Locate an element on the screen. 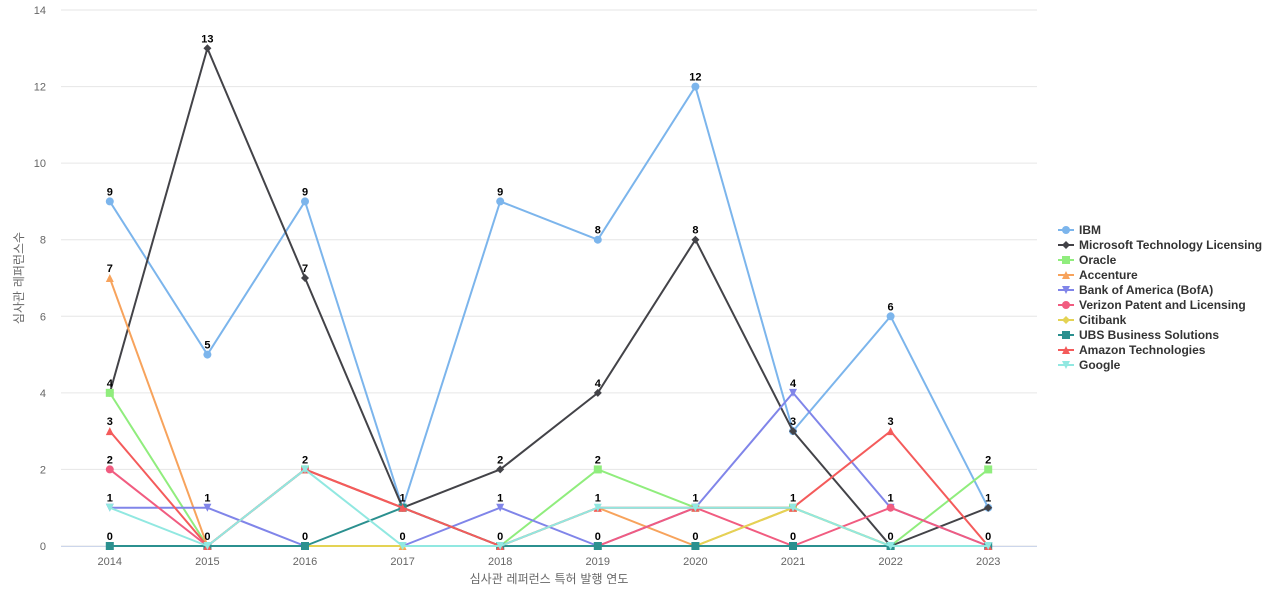 The width and height of the screenshot is (1280, 600). legend-label: Citibank is located at coordinates (1103, 320).